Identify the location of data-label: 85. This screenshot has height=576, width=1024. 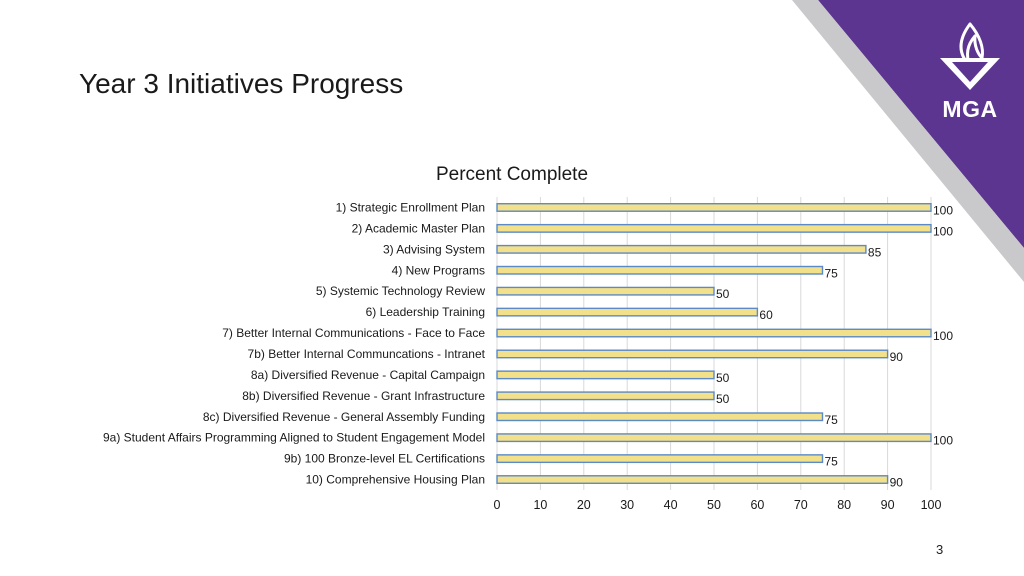
(875, 252).